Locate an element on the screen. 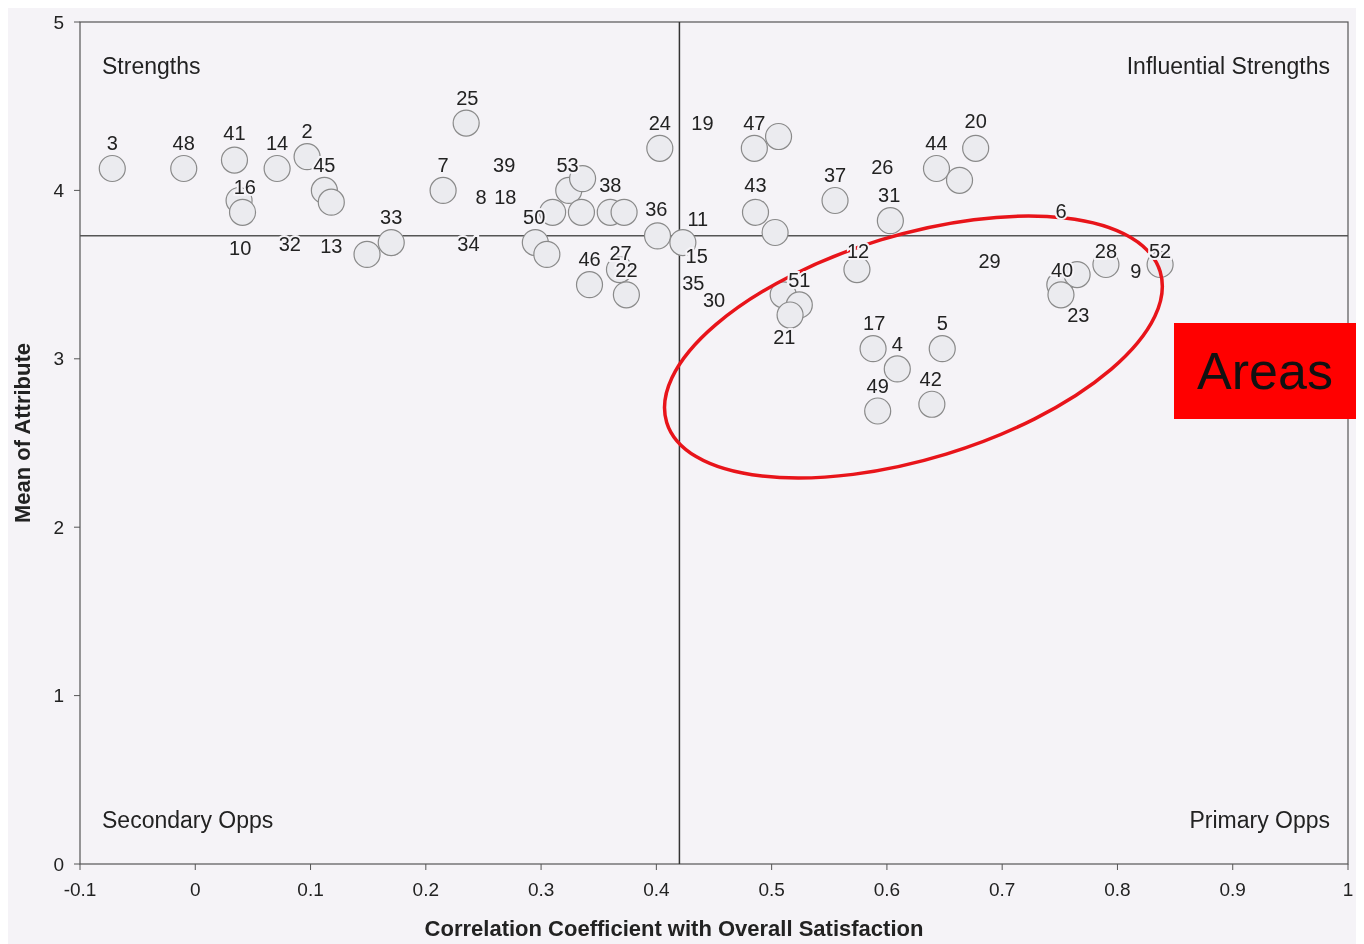 Image resolution: width=1364 pixels, height=944 pixels. x-tick-label: 0.3 is located at coordinates (541, 889).